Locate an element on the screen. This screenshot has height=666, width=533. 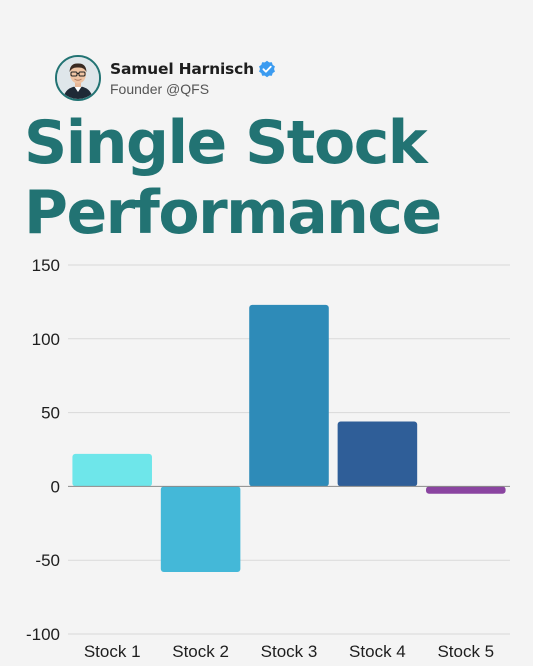
x-tick-label: Stock 4 is located at coordinates (377, 651).